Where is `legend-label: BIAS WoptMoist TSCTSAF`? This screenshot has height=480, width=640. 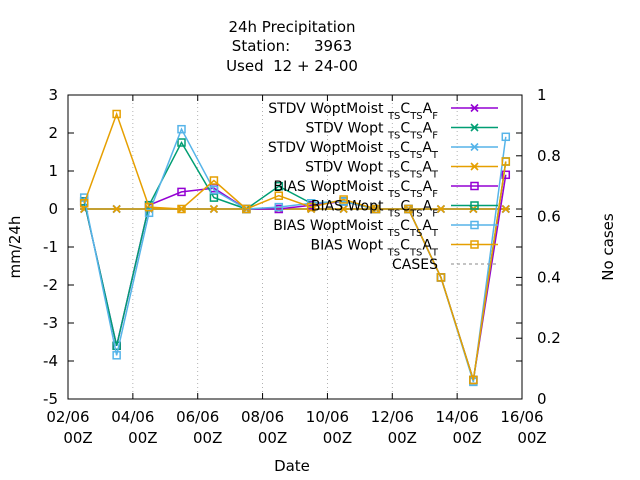 legend-label: BIAS WoptMoist TSCTSAF is located at coordinates (356, 189).